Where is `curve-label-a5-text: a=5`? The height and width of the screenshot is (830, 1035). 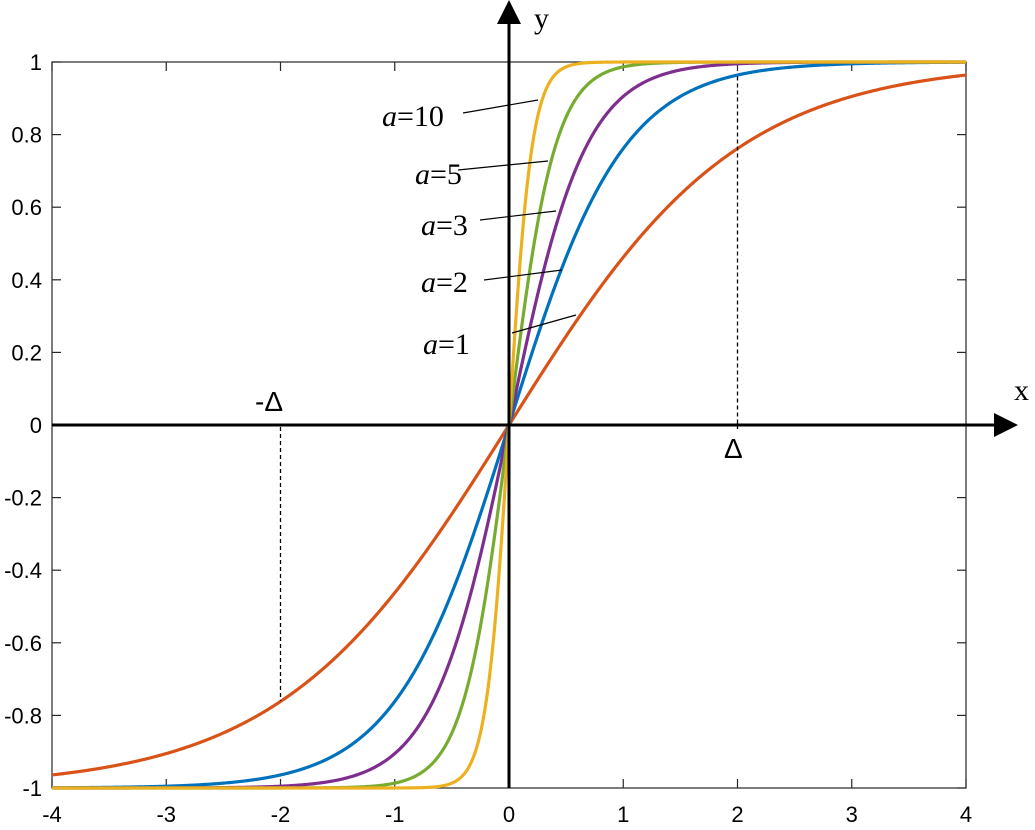
curve-label-a5-text: a=5 is located at coordinates (438, 174).